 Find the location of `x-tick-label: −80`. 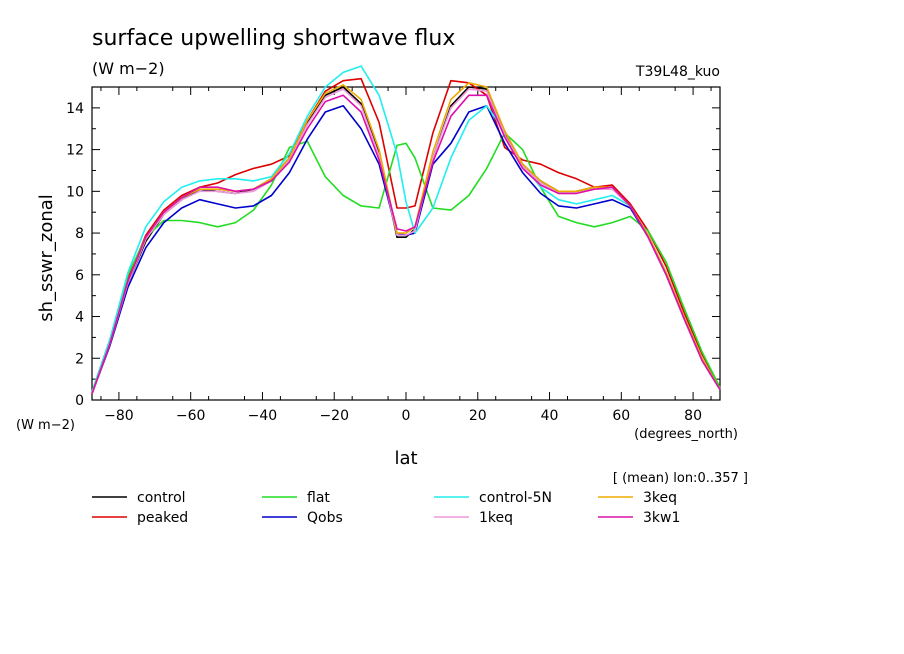

x-tick-label: −80 is located at coordinates (119, 416).